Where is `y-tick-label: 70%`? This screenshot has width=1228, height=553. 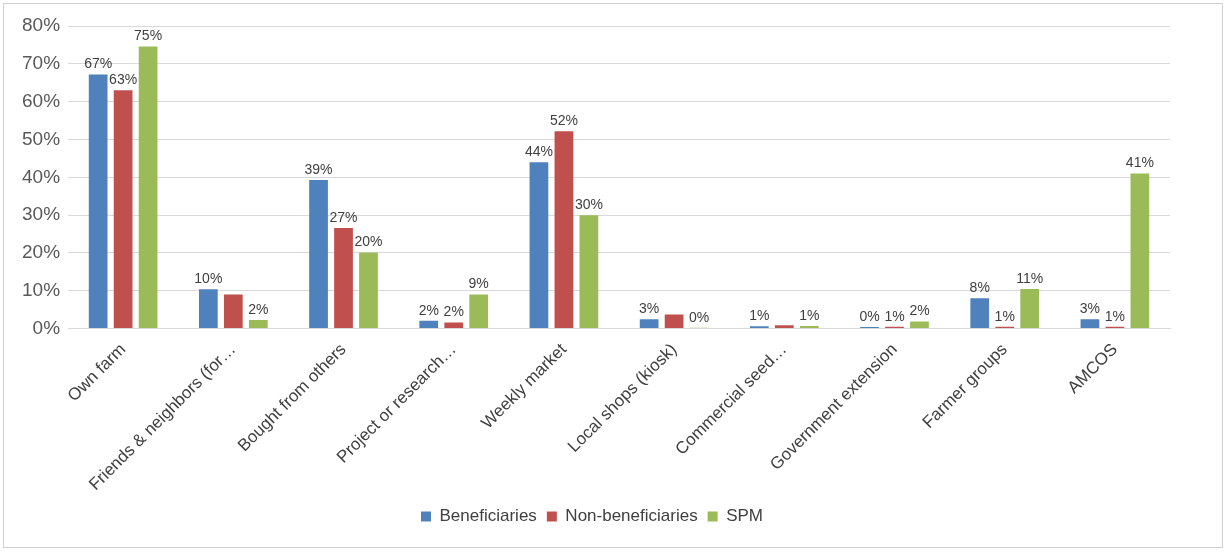
y-tick-label: 70% is located at coordinates (41, 63).